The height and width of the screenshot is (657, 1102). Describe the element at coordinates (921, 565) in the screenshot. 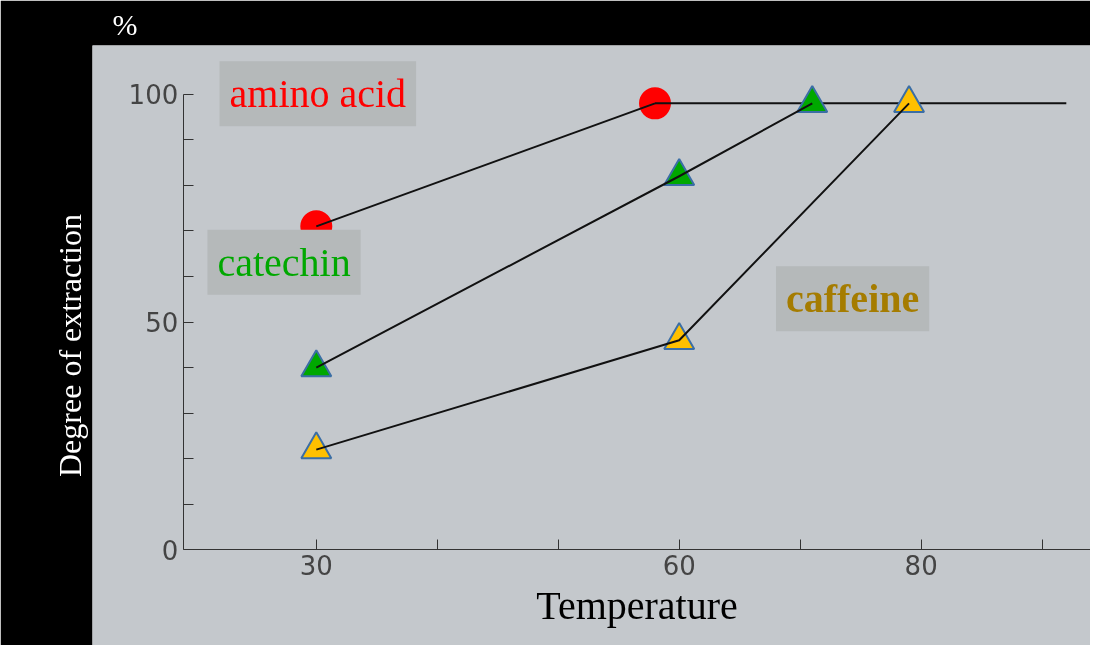

I see `x-tick-label: 80` at that location.